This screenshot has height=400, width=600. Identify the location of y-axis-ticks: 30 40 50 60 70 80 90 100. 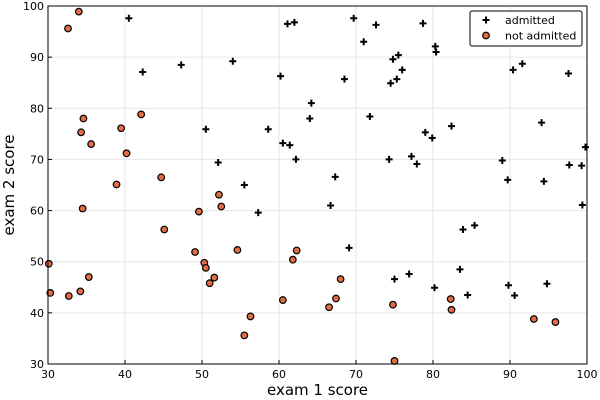
(37, 185).